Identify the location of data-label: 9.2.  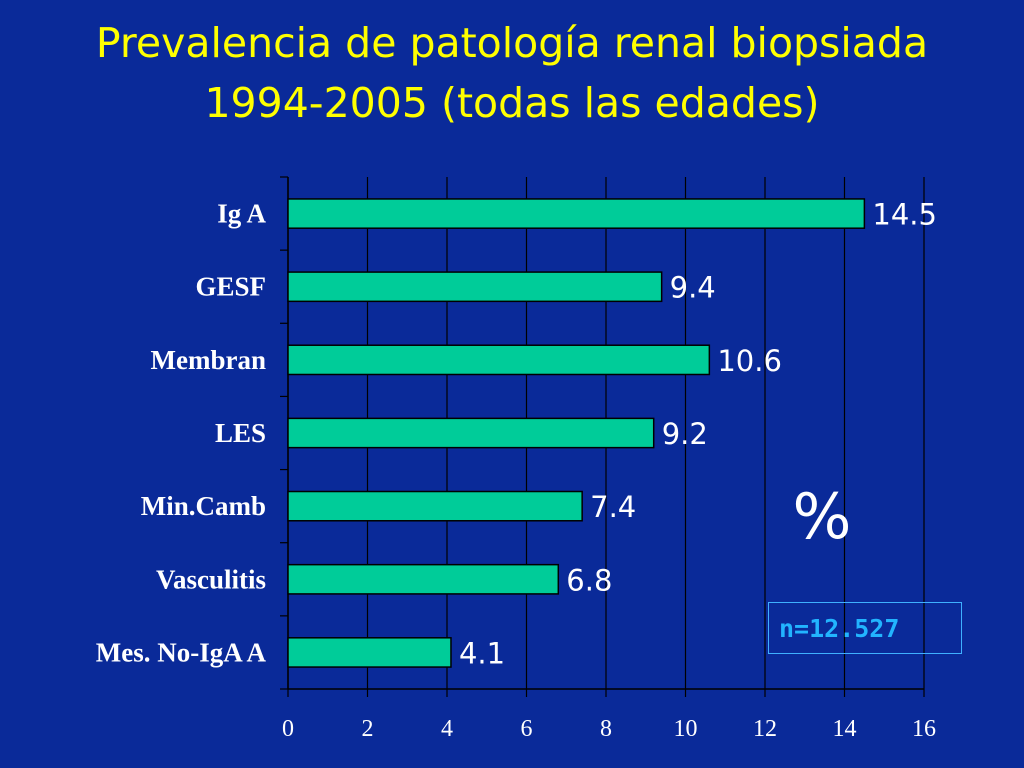
(685, 434).